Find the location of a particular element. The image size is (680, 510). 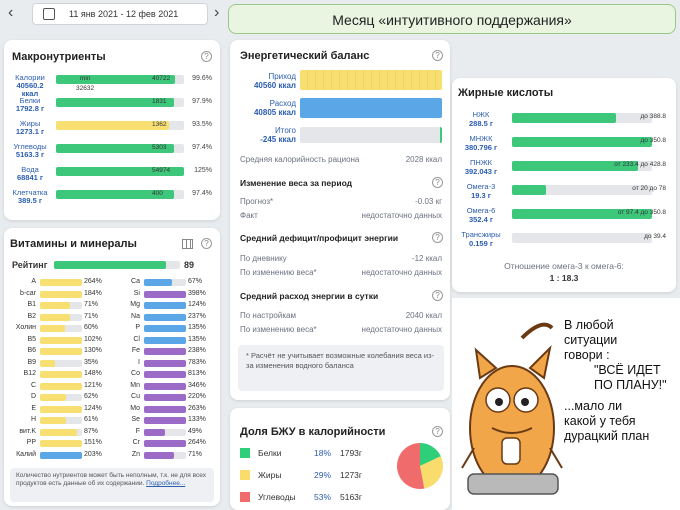

byweight2-label: По изменению веса* is located at coordinates (278, 329).